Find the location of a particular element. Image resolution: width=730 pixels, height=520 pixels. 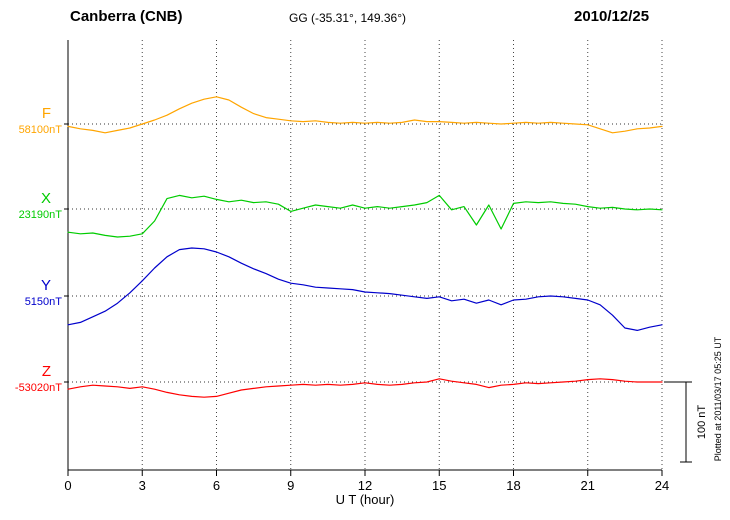

plotted-at-note: Plotted at 2011/03/17 05:25 UT is located at coordinates (718, 399).